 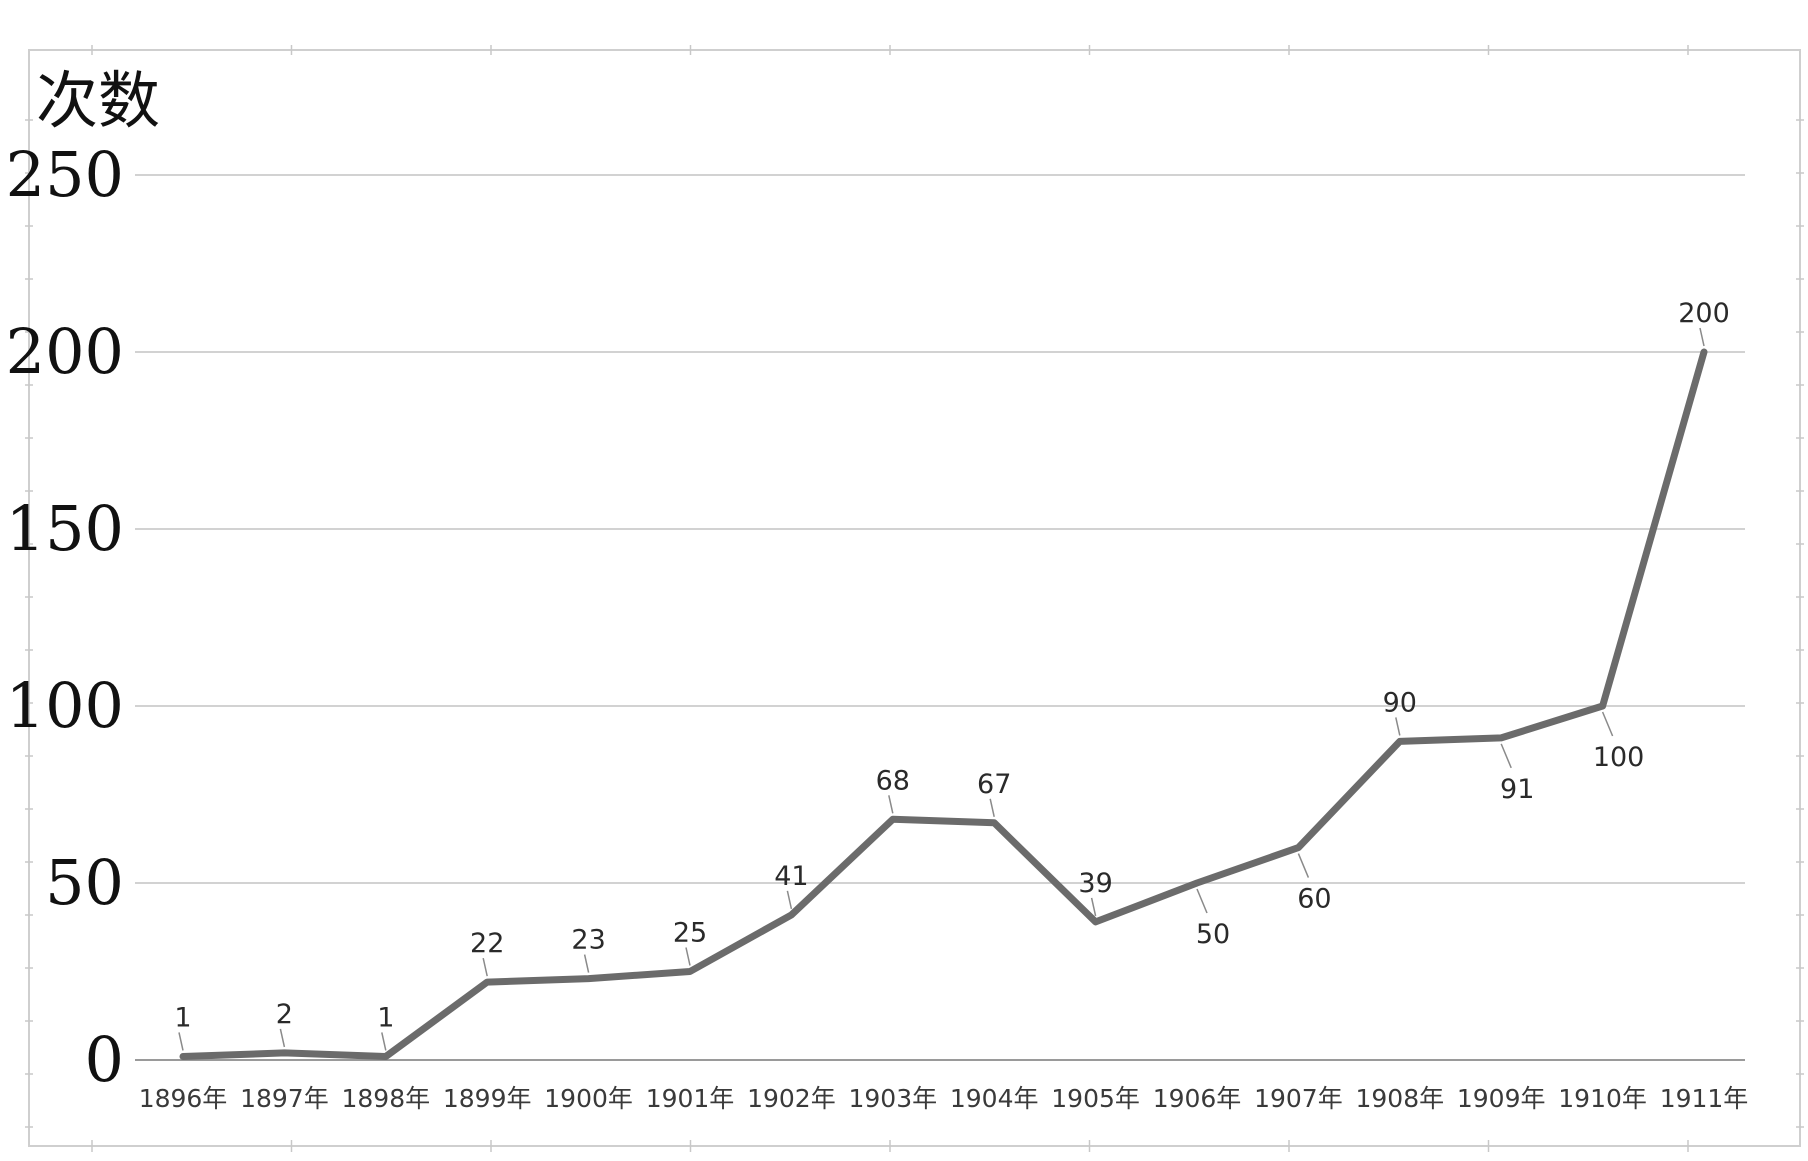 I want to click on x-tick-label: 1909年, so click(x=1501, y=1098).